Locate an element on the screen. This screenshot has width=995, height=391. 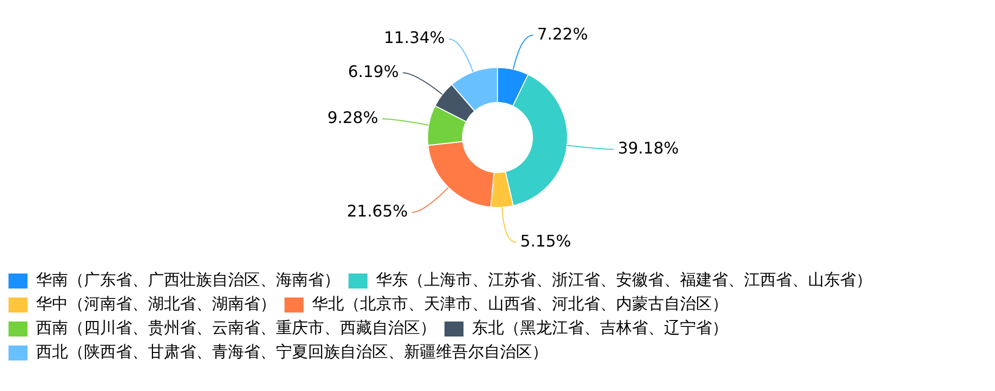
legend-label: 西北（陕西省、甘肃省、青海省、宁夏回族自治区、新疆维吾尔自治区） is located at coordinates (292, 352).